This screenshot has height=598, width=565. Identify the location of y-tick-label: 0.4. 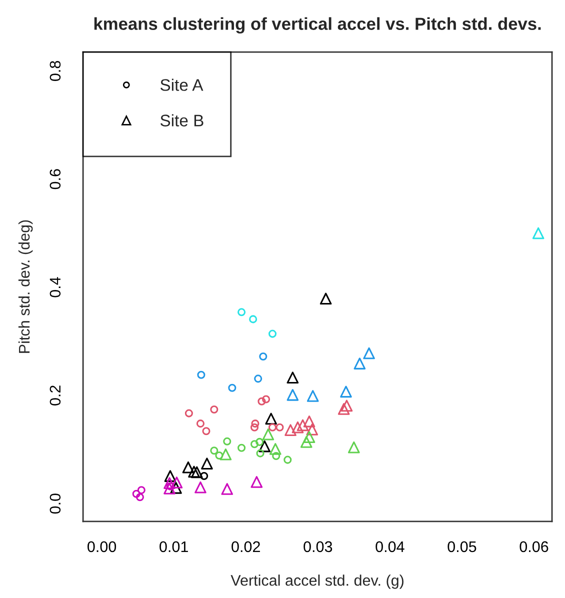
(55, 287).